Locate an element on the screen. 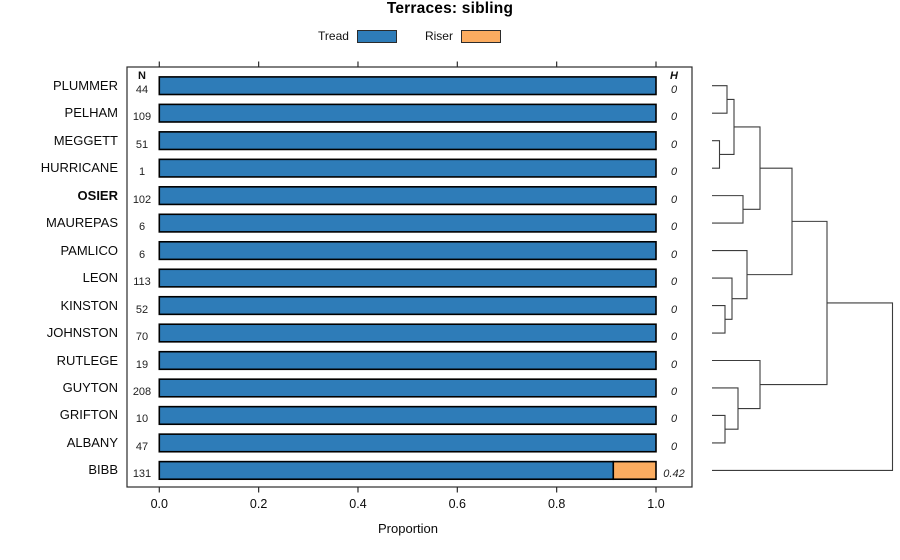 The width and height of the screenshot is (900, 560). category-label: JOHNSTON is located at coordinates (82, 333).